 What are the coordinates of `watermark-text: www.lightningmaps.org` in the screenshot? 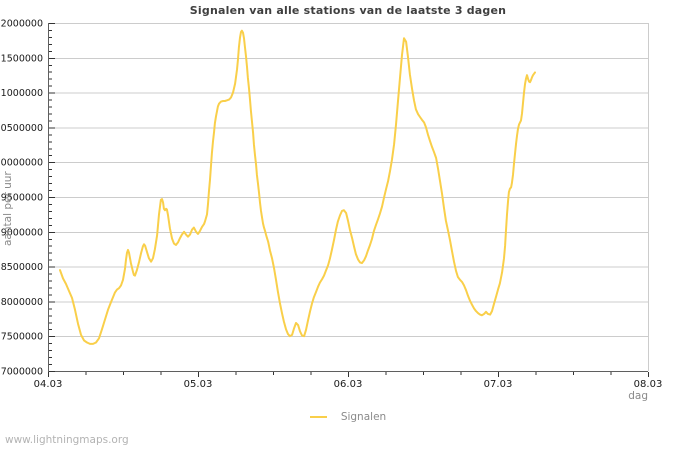 It's located at (67, 440).